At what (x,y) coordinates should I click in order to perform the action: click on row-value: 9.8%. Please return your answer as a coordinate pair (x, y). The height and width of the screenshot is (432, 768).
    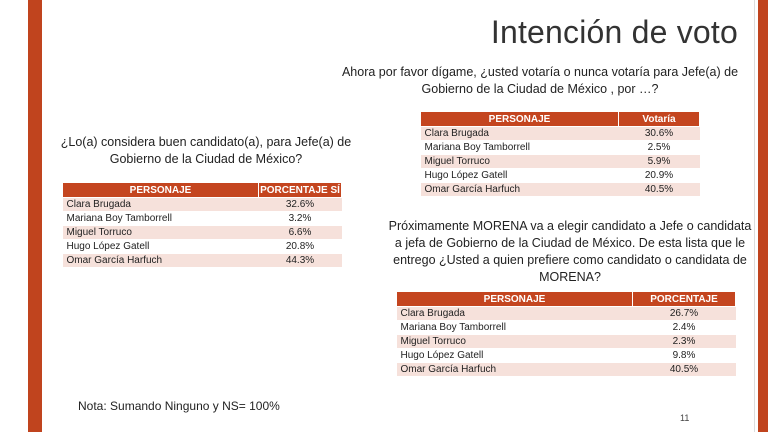
    Looking at the image, I should click on (684, 355).